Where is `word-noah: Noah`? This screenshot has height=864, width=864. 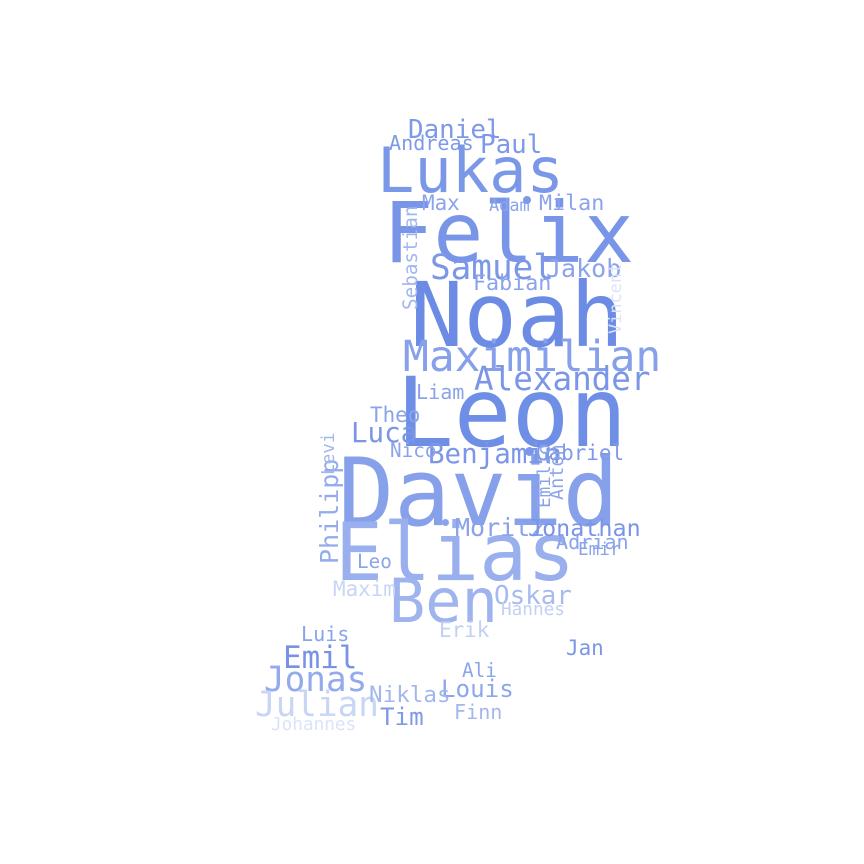 word-noah: Noah is located at coordinates (517, 315).